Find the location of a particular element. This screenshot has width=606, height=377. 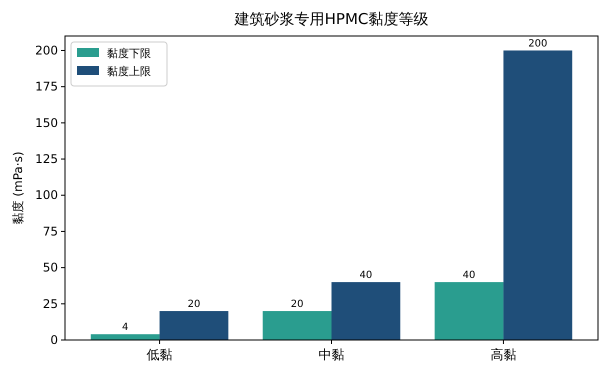

y-tick-label: 50 is located at coordinates (50, 267).